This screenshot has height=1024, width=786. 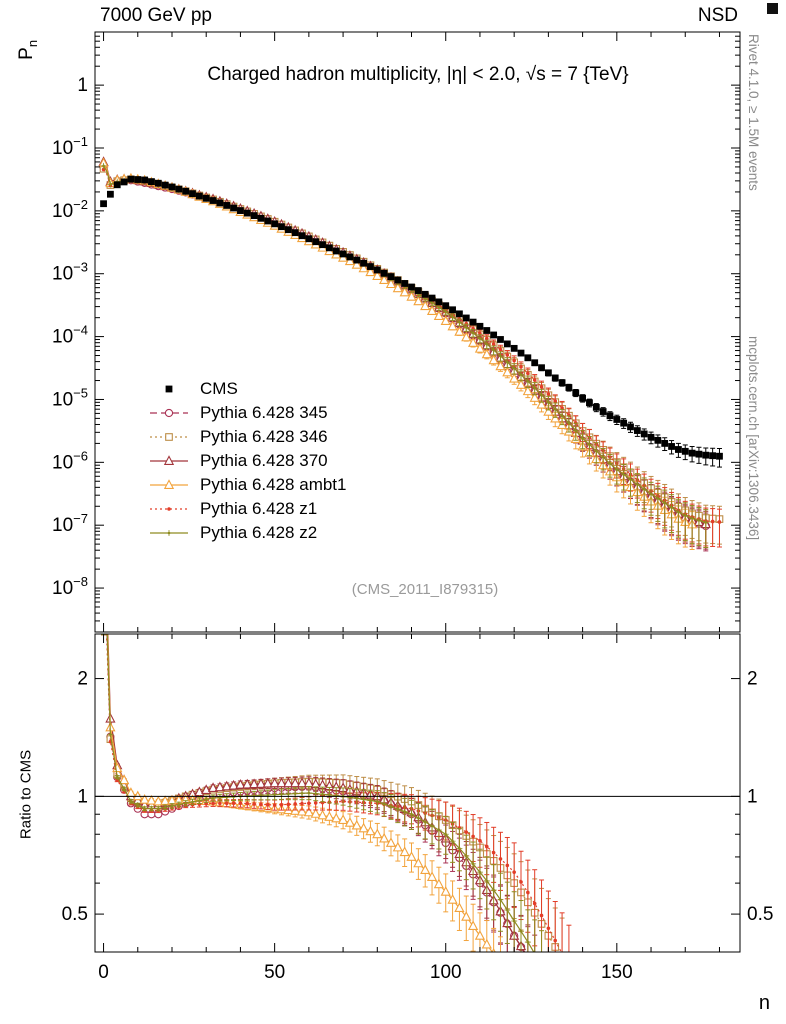 What do you see at coordinates (169, 509) in the screenshot?
I see `legend-marker-z1-icon` at bounding box center [169, 509].